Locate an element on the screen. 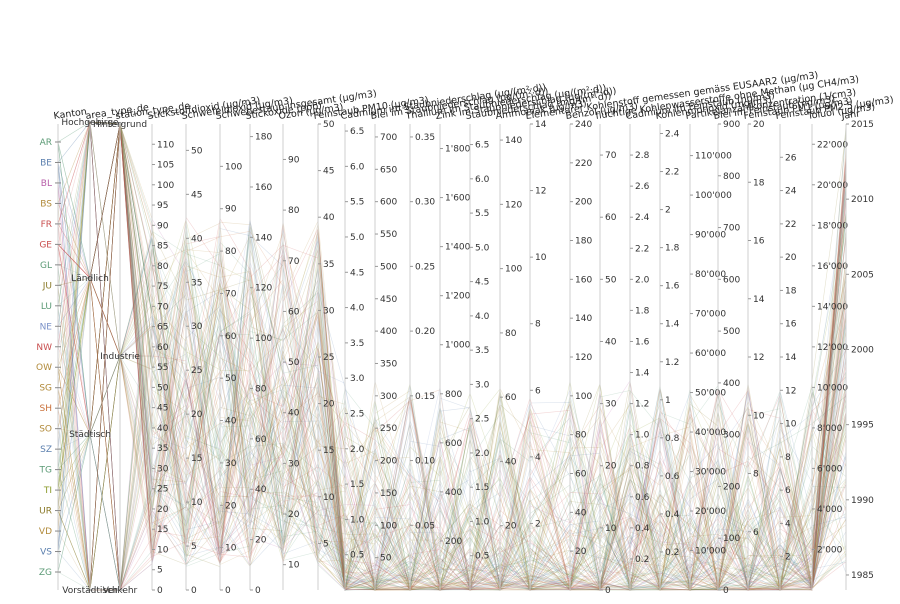  tick-label: 180 is located at coordinates (263, 138).